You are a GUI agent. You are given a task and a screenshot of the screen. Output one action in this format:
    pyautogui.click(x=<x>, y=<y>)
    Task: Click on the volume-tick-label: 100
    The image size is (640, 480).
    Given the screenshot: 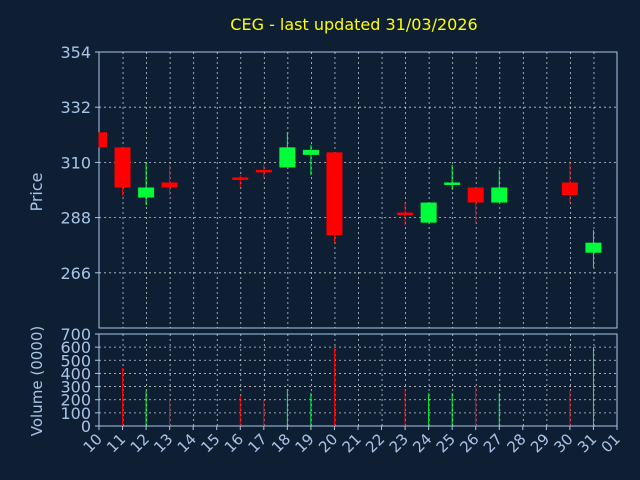 What is the action you would take?
    pyautogui.click(x=75, y=413)
    